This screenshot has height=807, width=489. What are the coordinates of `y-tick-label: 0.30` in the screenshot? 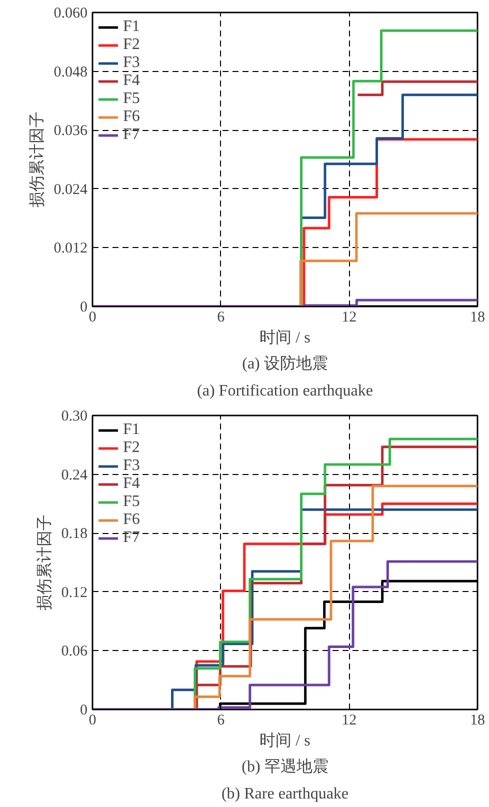 It's located at (74, 416).